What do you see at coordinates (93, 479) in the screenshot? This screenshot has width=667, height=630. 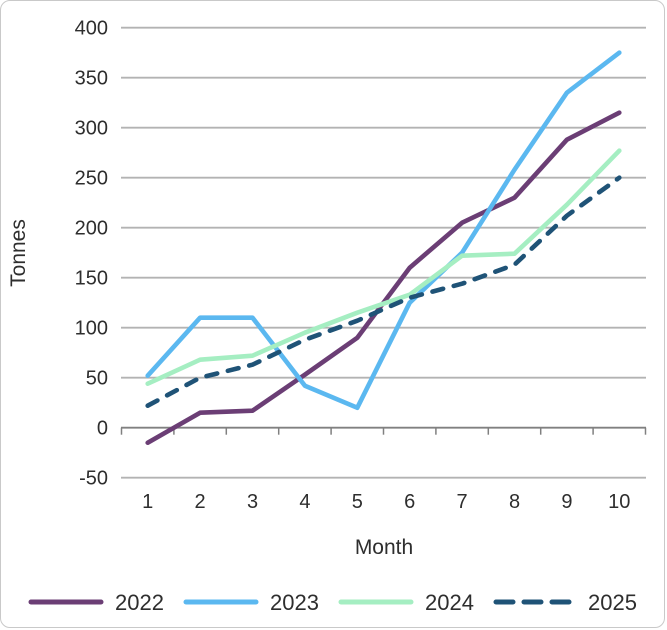 I see `y-tick-label: -50` at bounding box center [93, 479].